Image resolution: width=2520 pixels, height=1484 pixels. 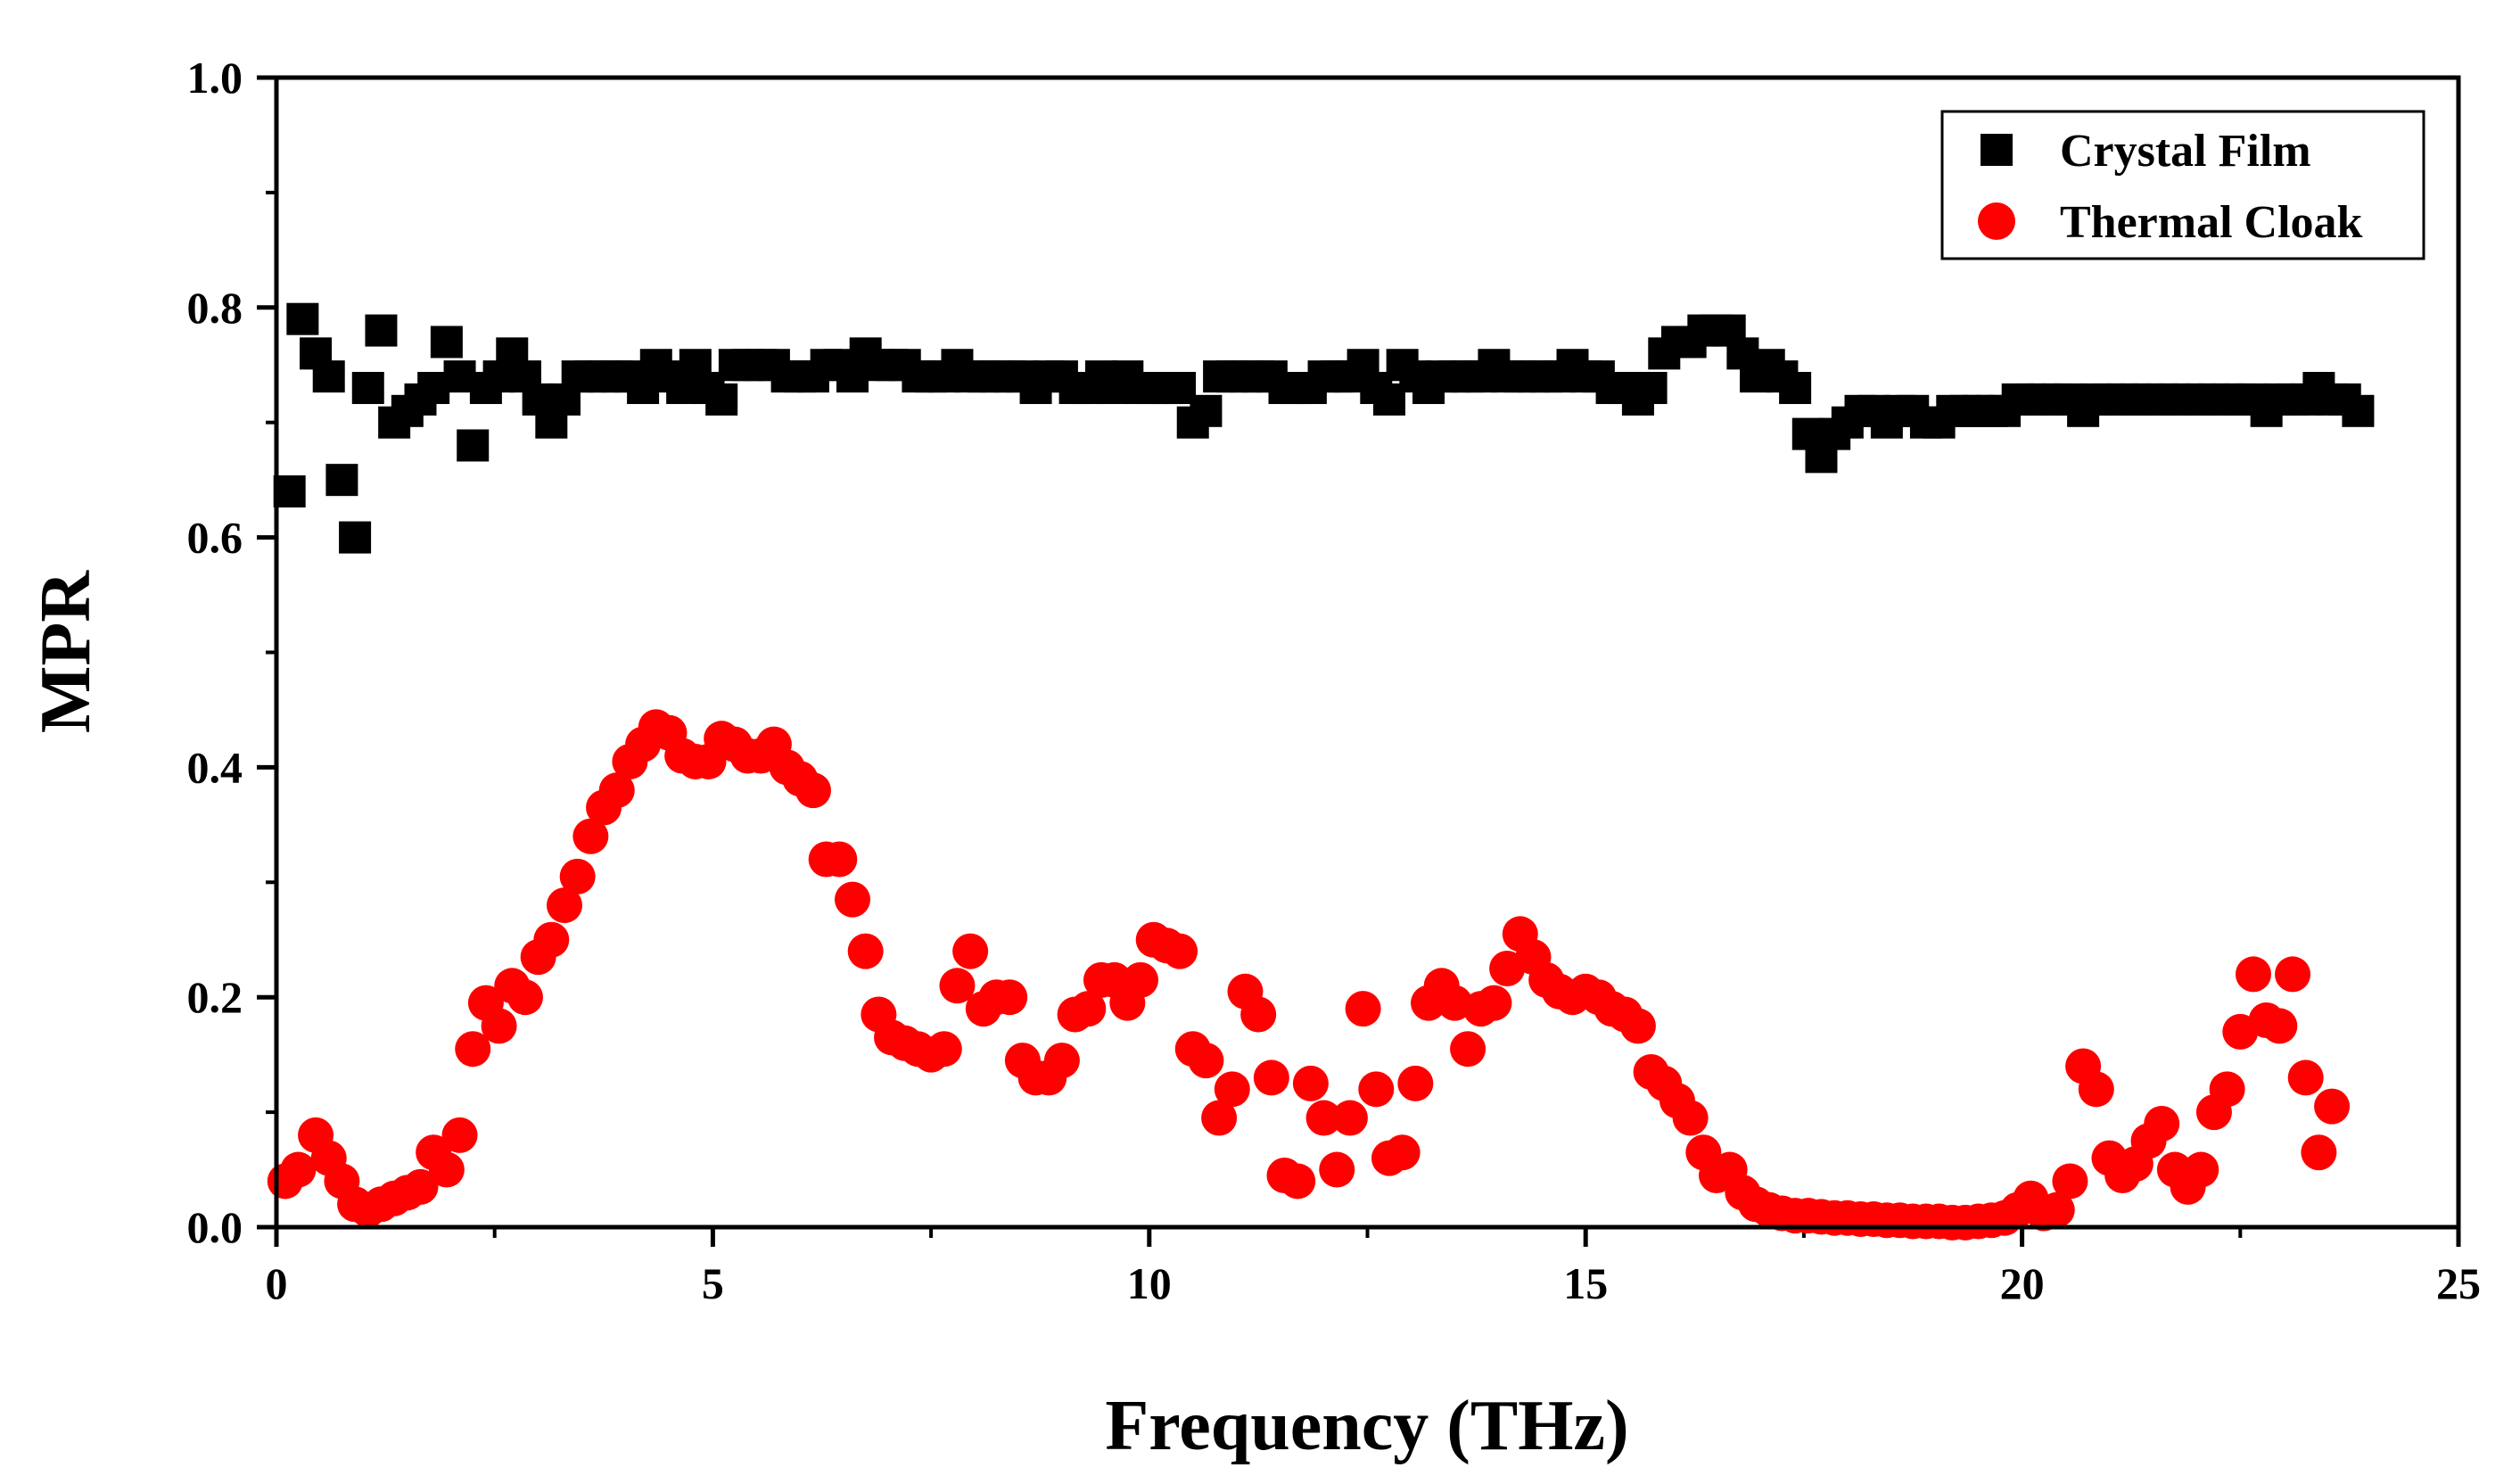 I want to click on x-axis-title: Frequency (THz), so click(x=1366, y=1426).